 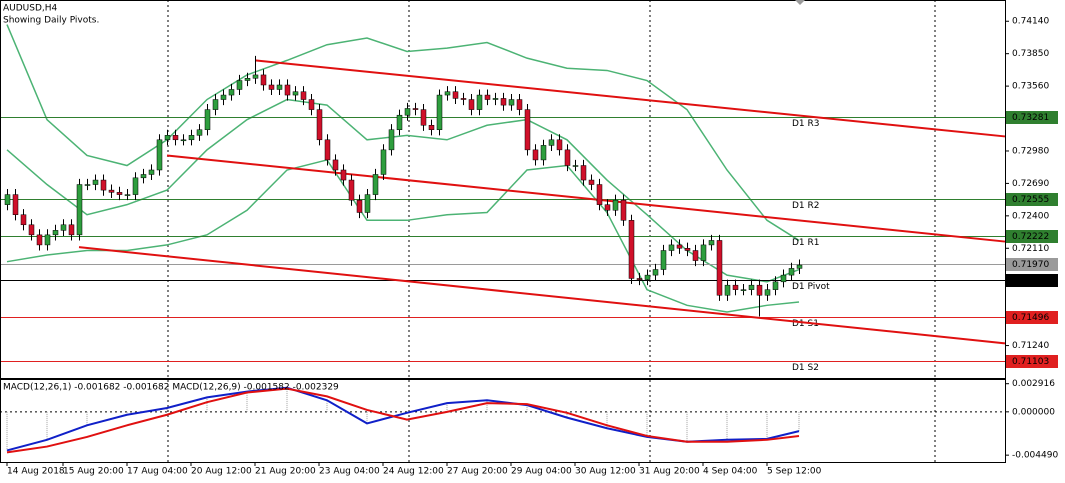 I want to click on pivot-label: D1 R3, so click(x=806, y=124).